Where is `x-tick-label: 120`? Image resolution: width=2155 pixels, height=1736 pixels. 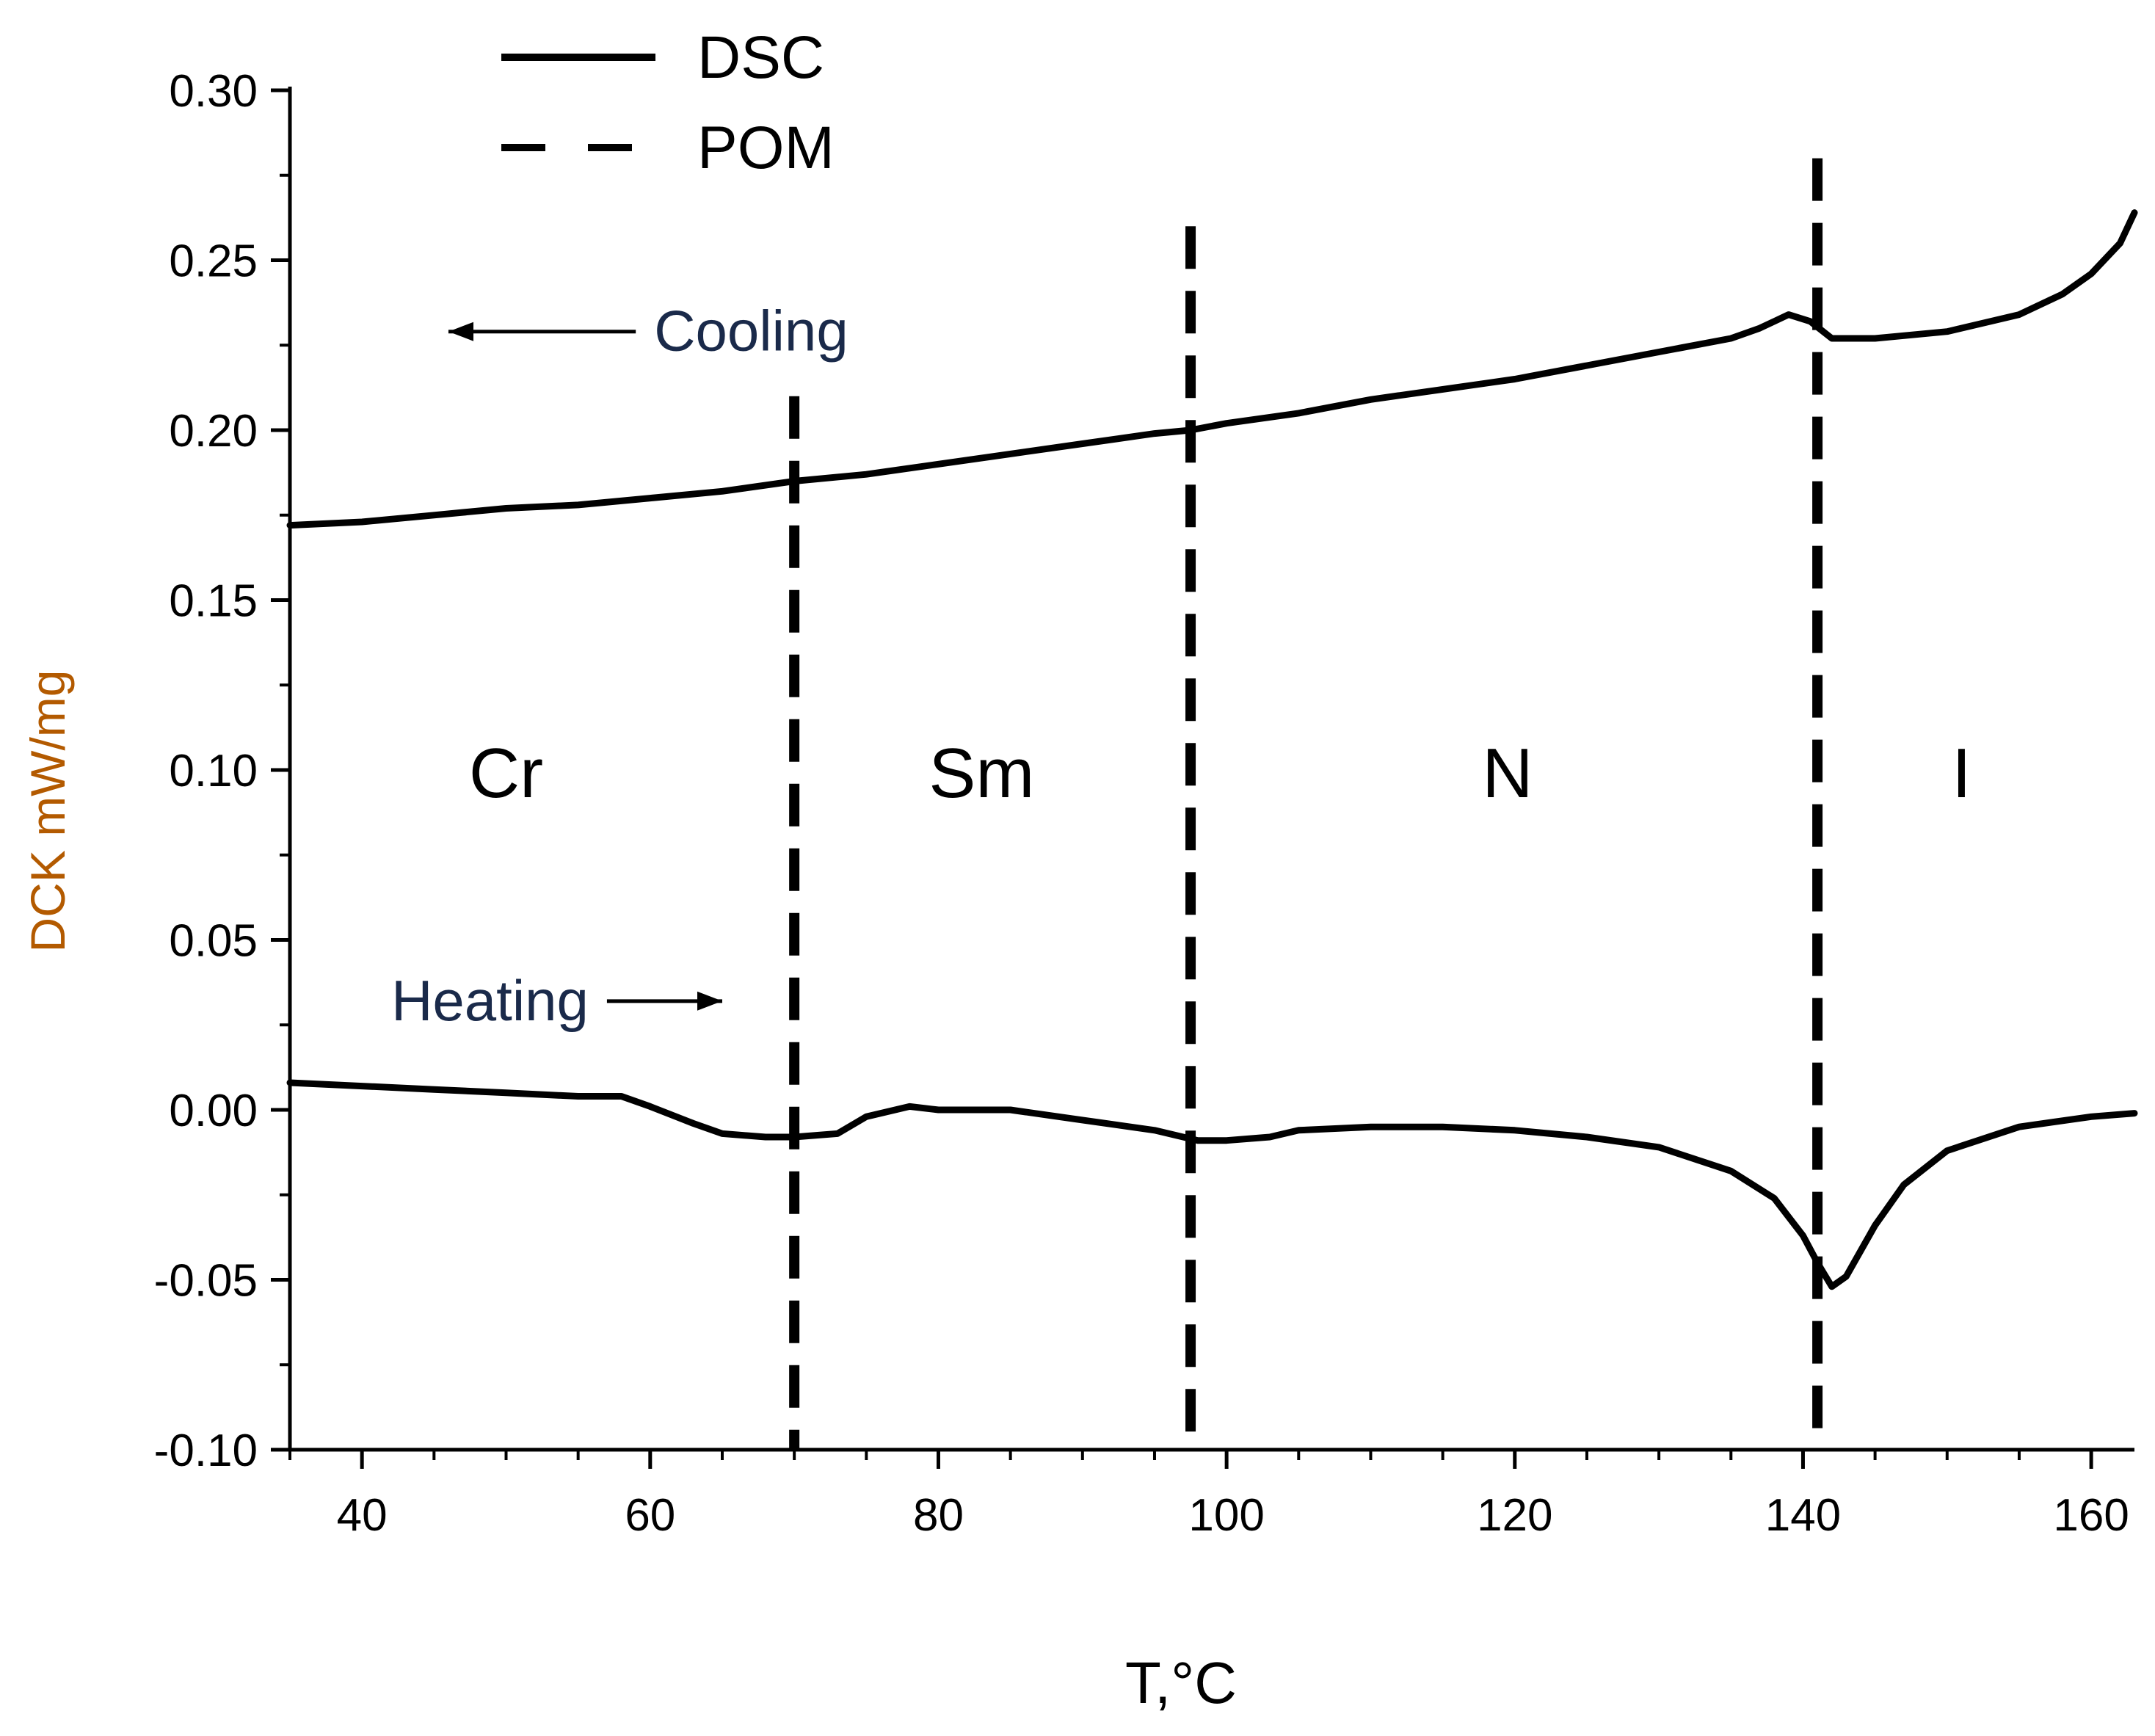 x-tick-label: 120 is located at coordinates (1514, 1516).